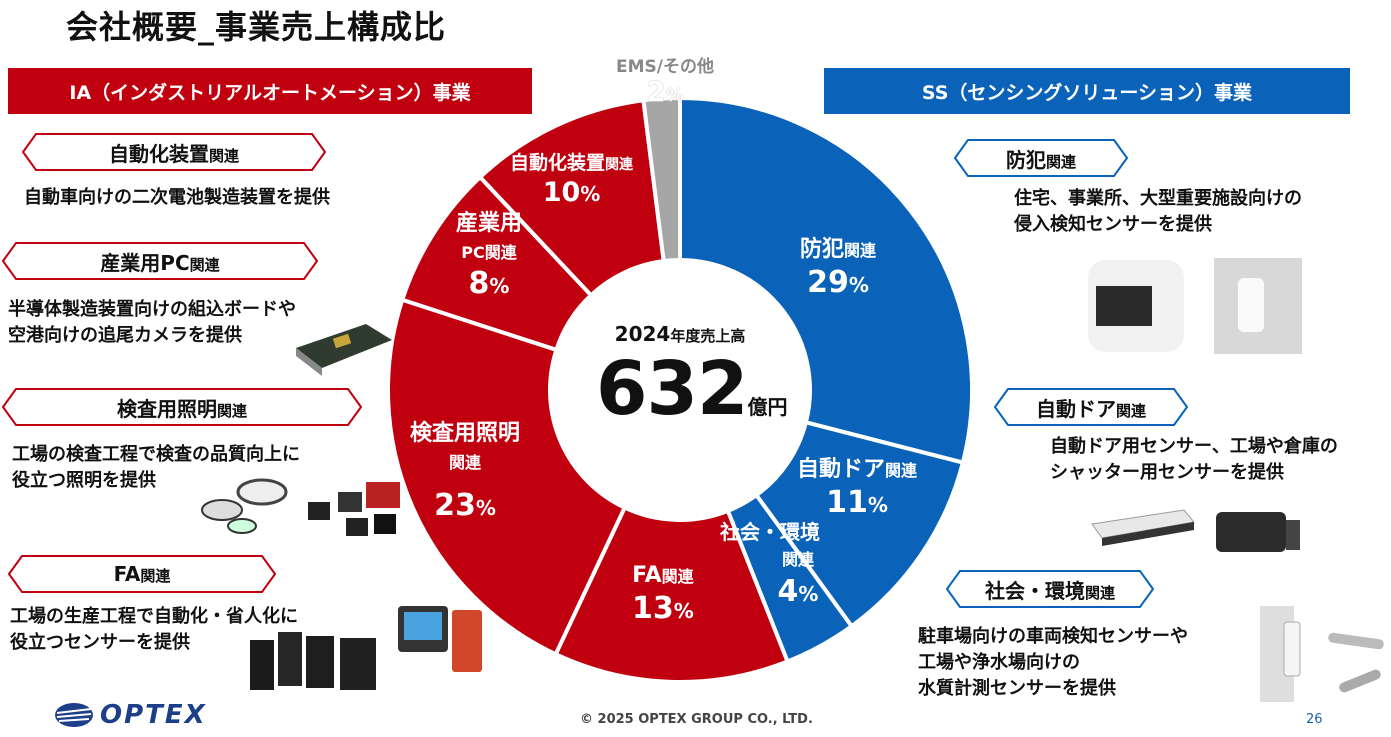 The width and height of the screenshot is (1391, 737). Describe the element at coordinates (1041, 158) in the screenshot. I see `right-item-bohan-tag: 防犯関連` at that location.